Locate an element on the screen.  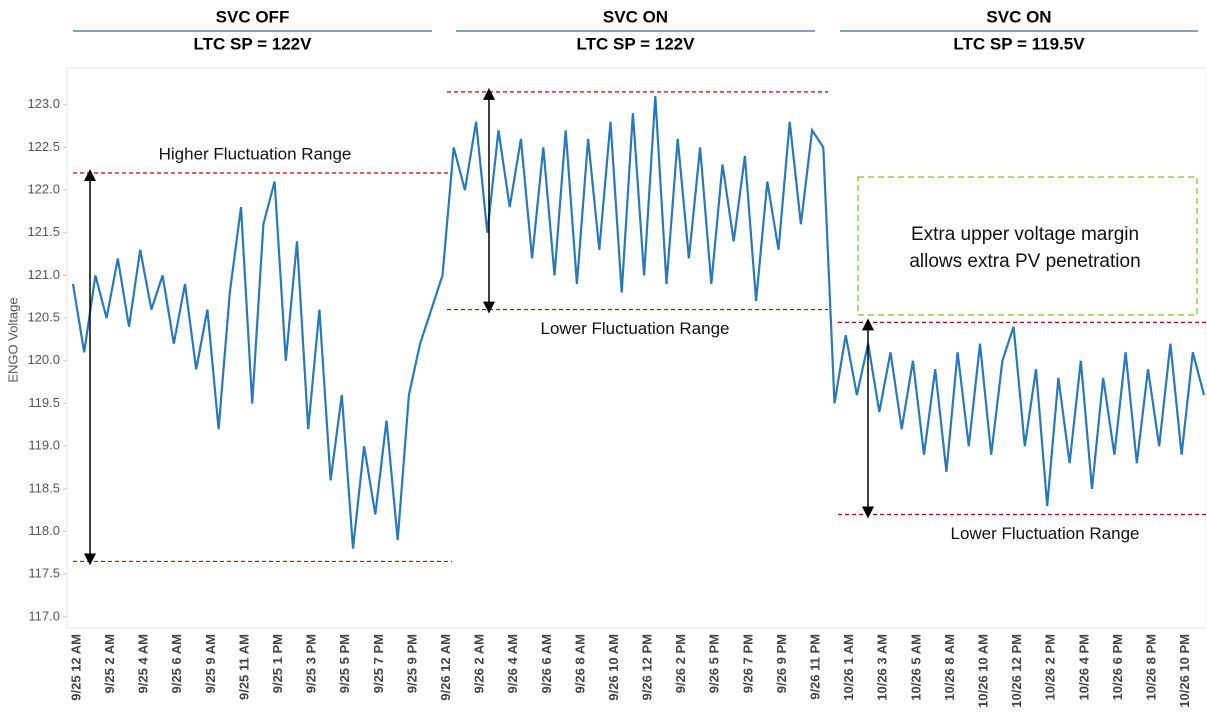
x-tick-label: 9/25 11 AM is located at coordinates (243, 667).